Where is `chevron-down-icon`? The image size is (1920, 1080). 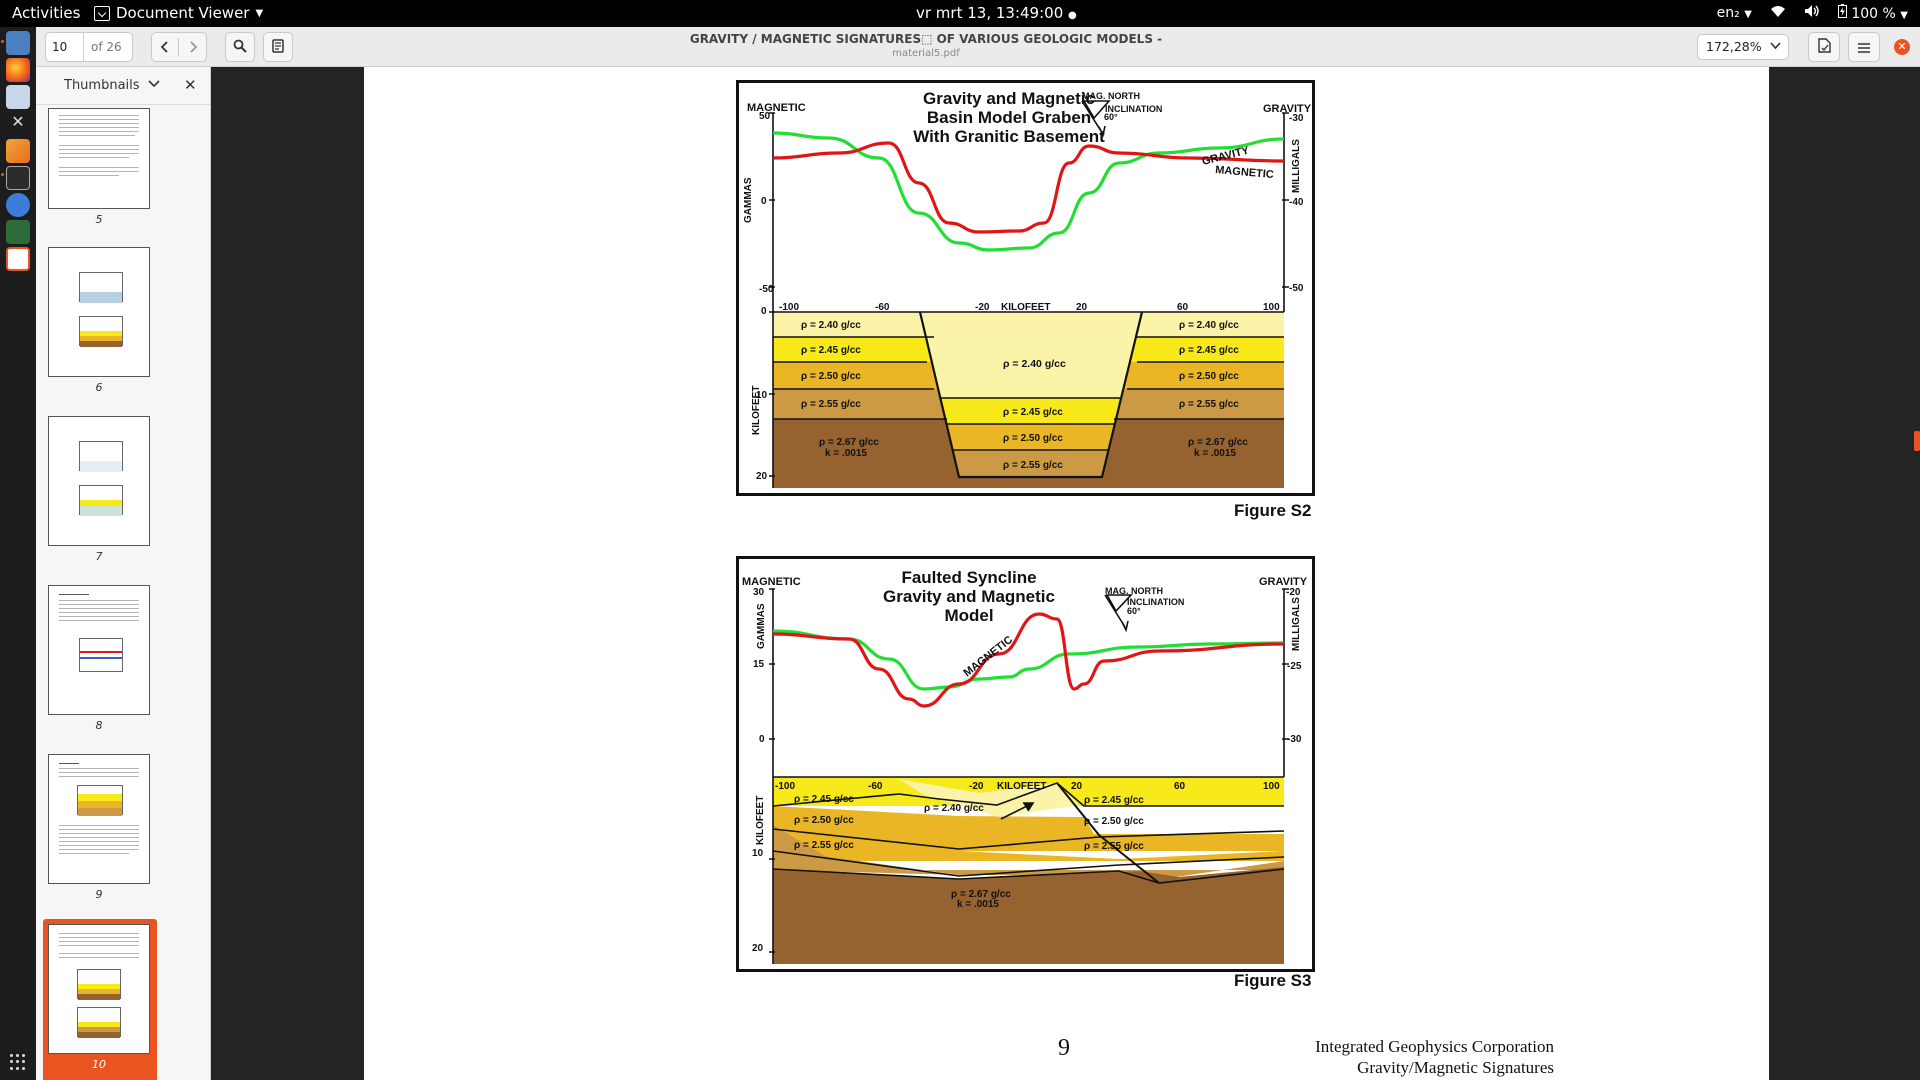
chevron-down-icon is located at coordinates (154, 84).